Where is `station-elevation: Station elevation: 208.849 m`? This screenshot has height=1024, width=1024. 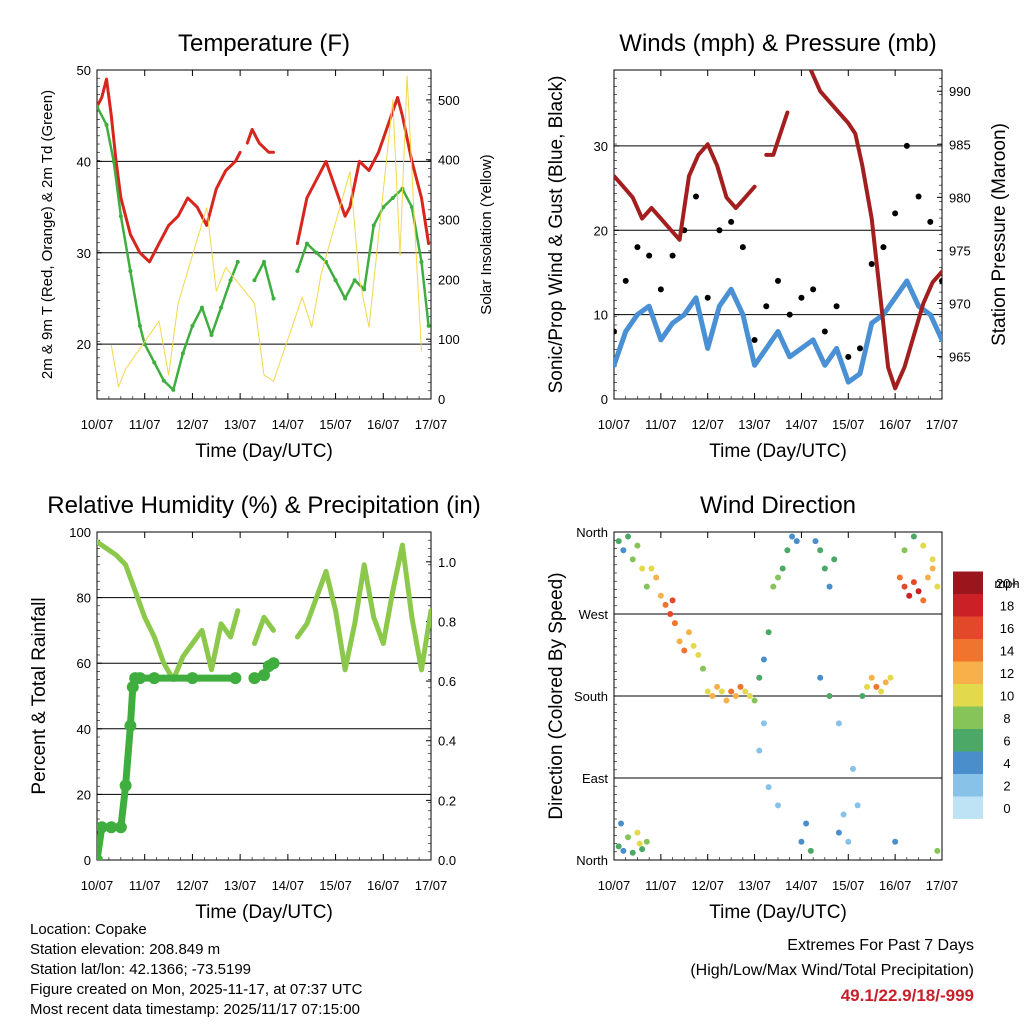 station-elevation: Station elevation: 208.849 m is located at coordinates (125, 949).